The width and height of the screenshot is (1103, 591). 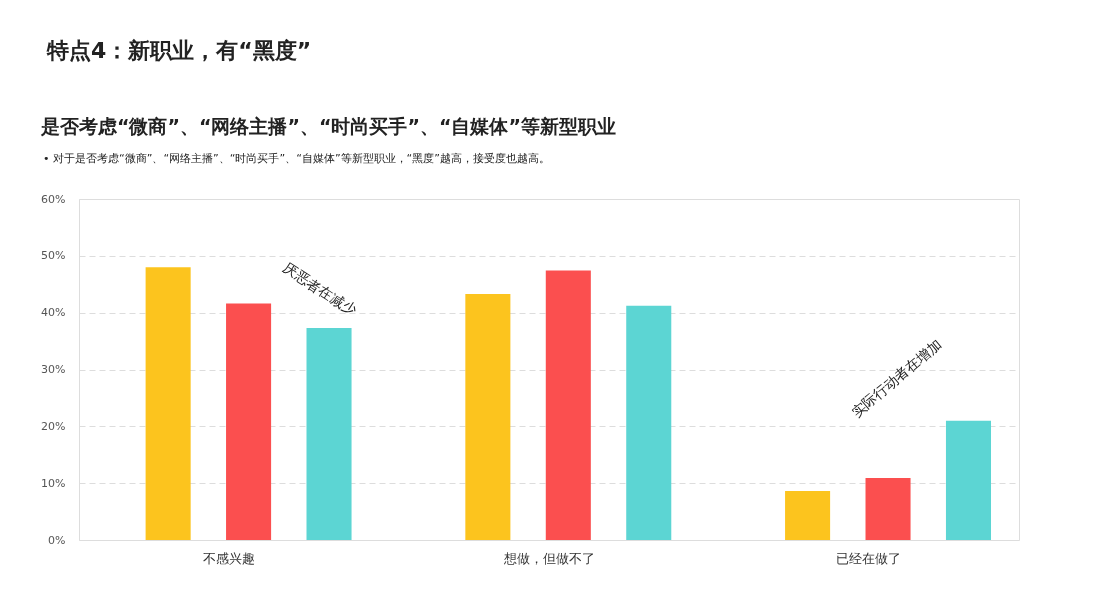 I want to click on annotation: 实际行动者在增加, so click(x=896, y=378).